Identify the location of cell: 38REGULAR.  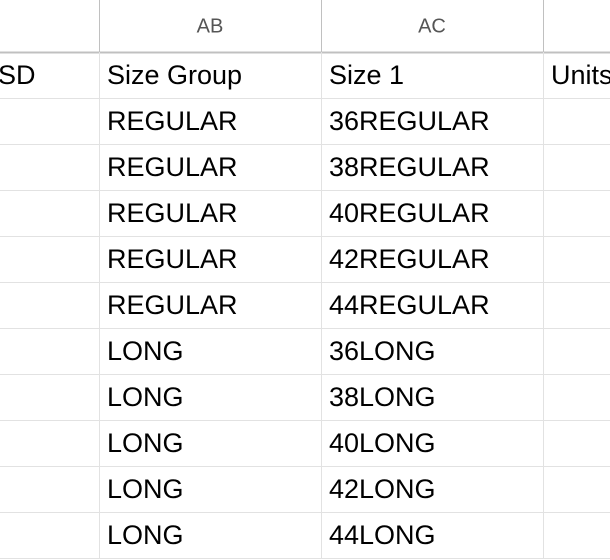
(409, 167).